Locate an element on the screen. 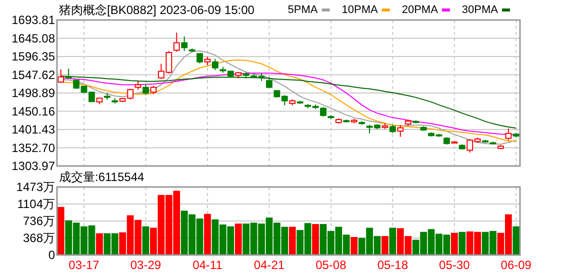 This screenshot has height=276, width=578. y-tick-label: 0 is located at coordinates (52, 255).